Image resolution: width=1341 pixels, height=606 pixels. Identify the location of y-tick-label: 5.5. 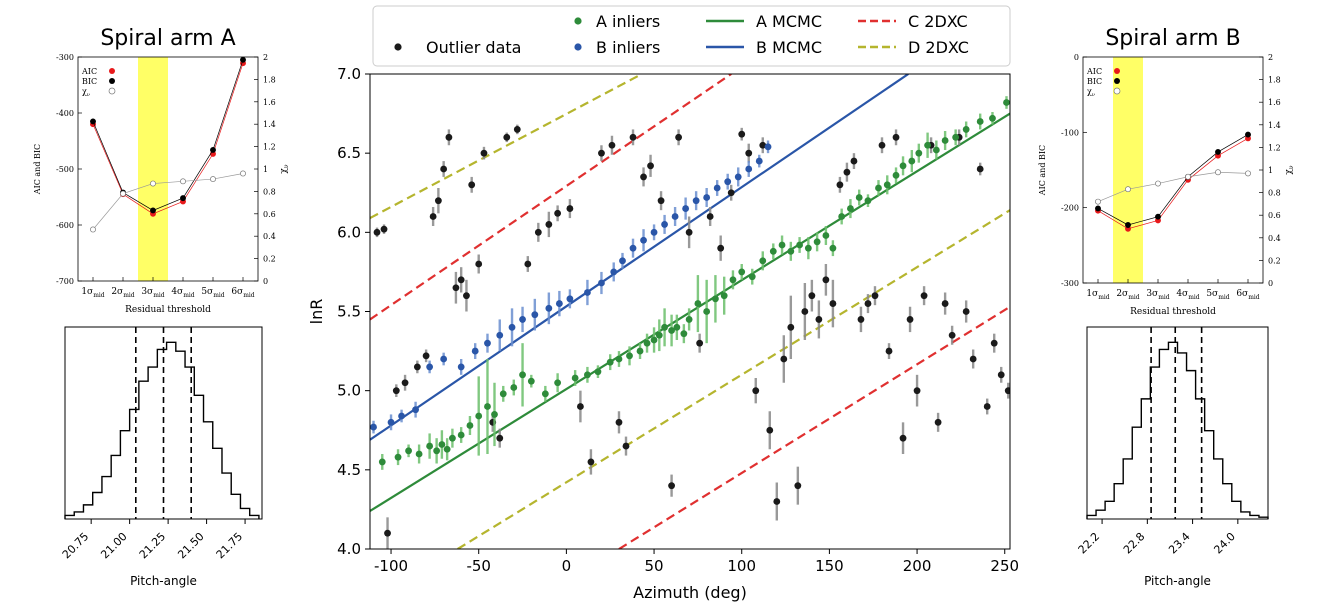
(349, 312).